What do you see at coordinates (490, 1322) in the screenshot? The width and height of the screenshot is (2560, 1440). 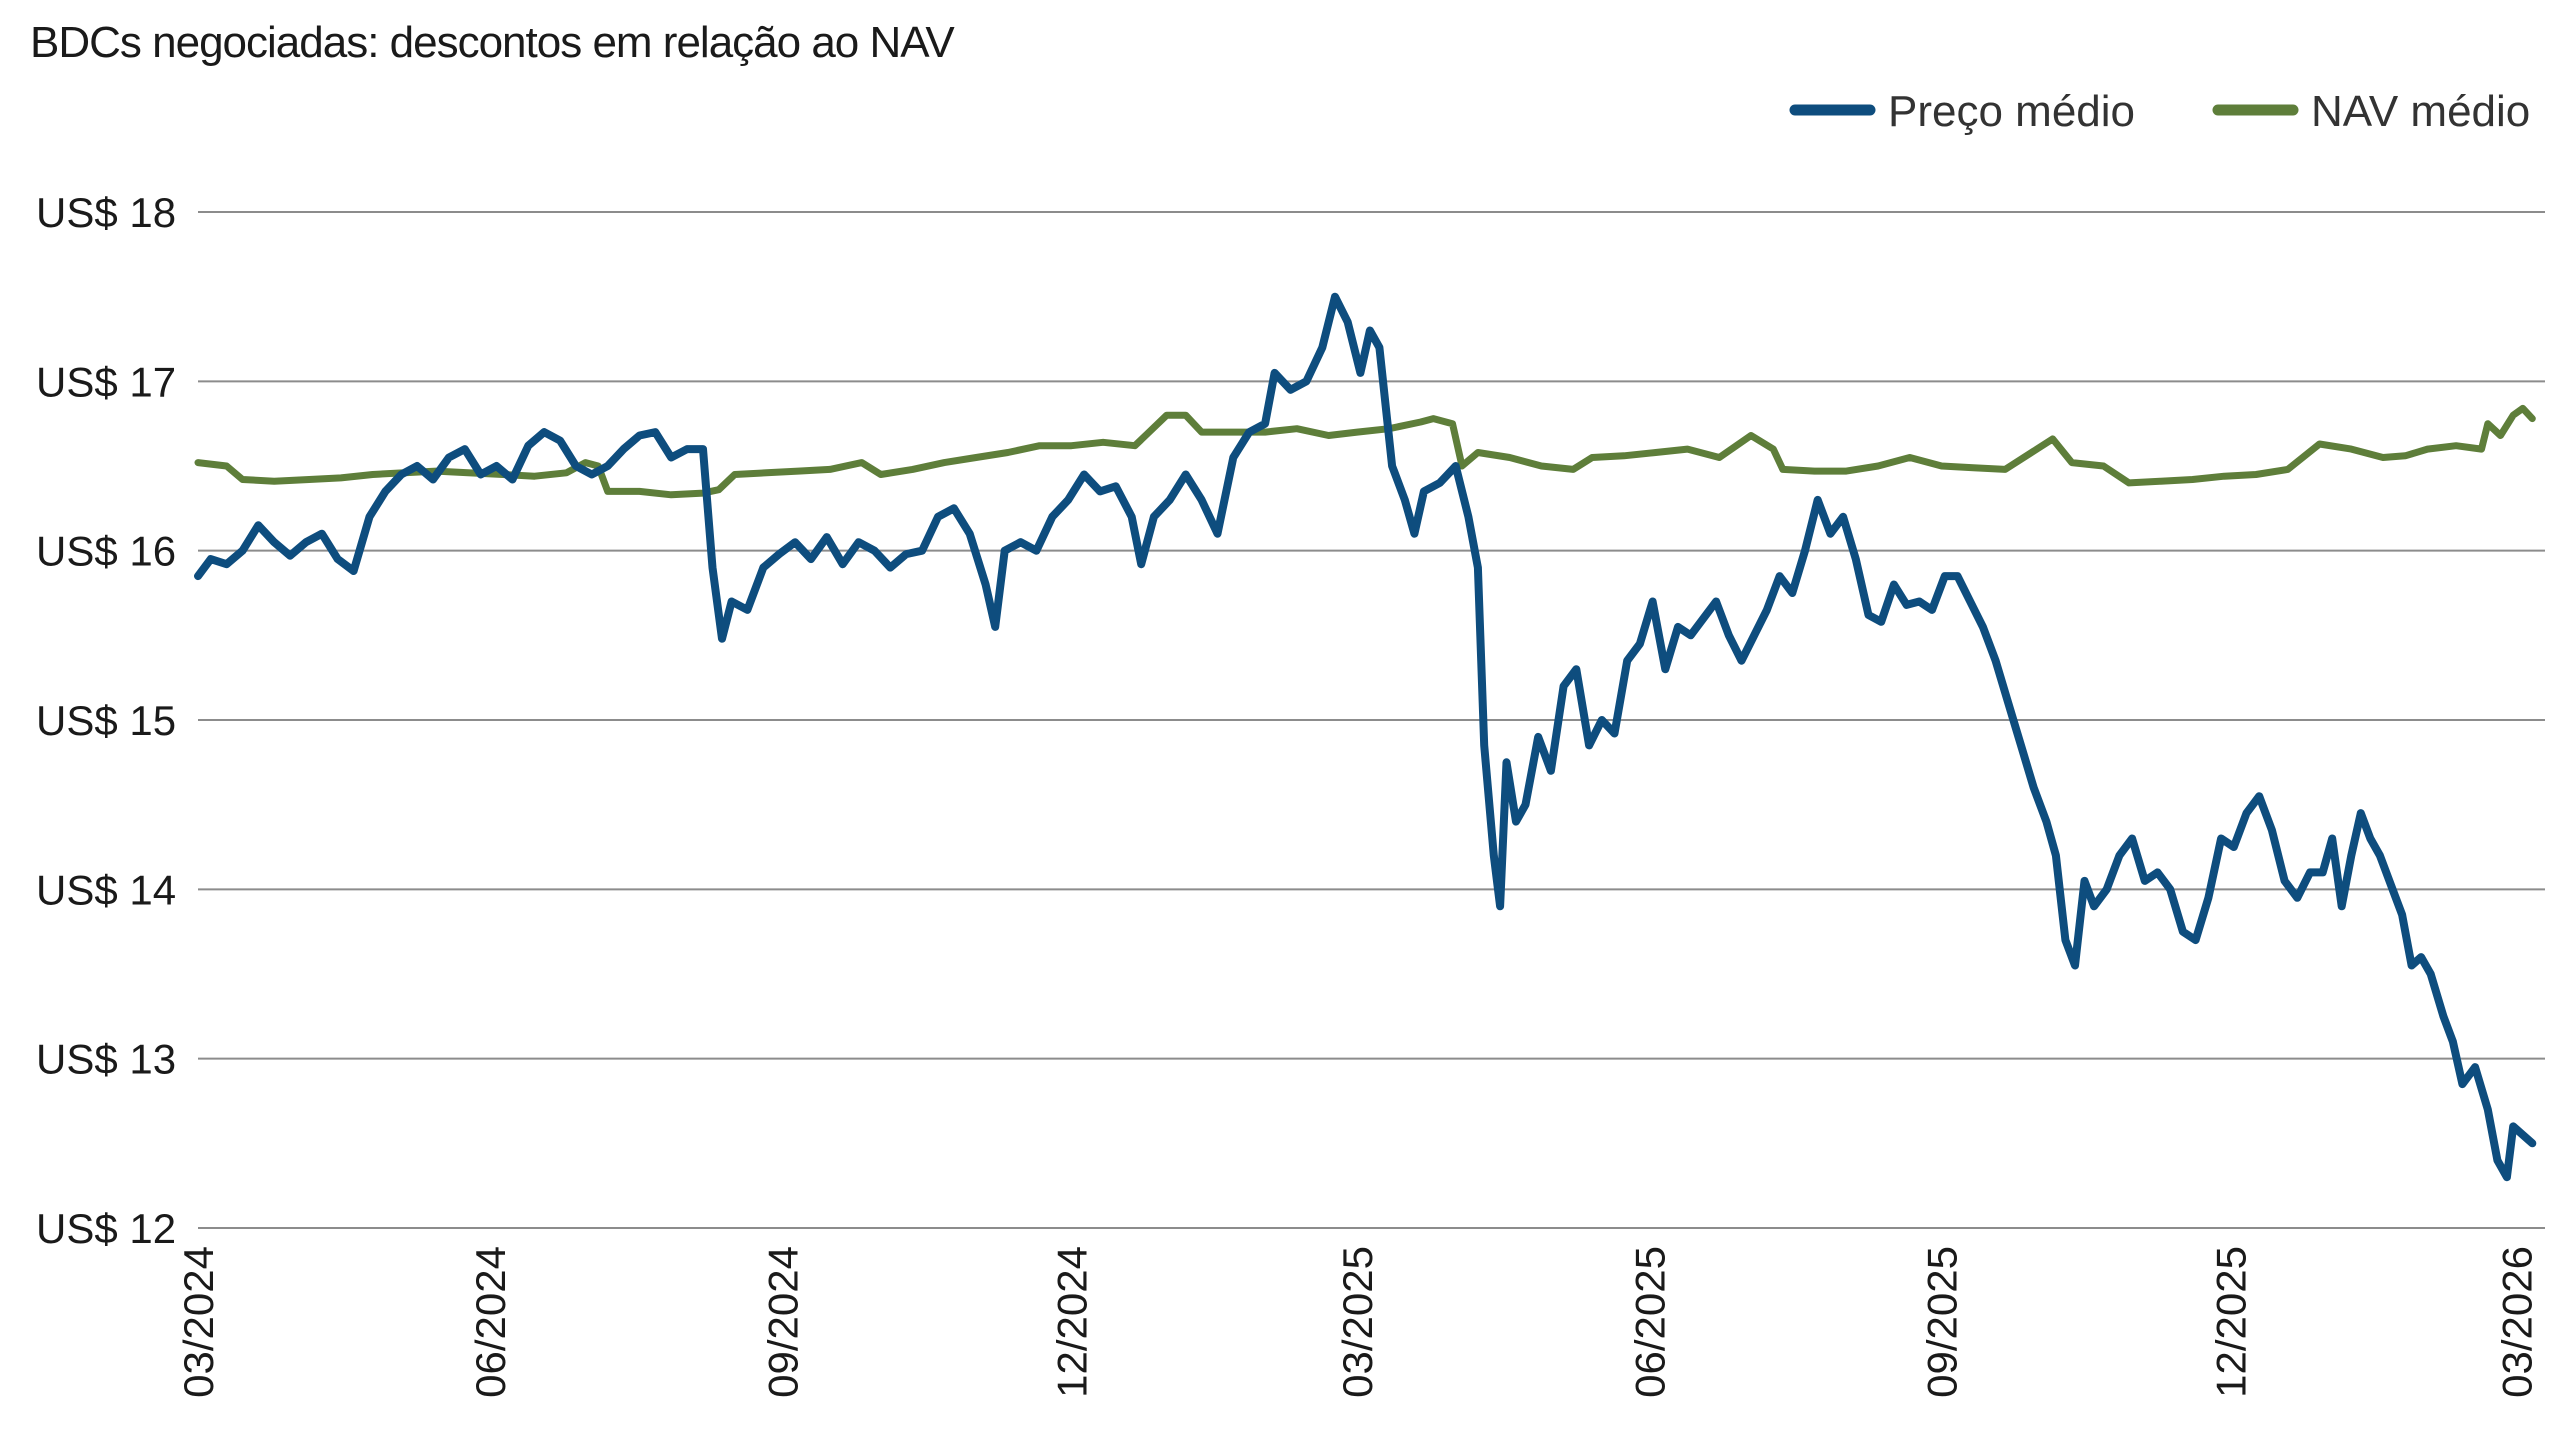 I see `x-tick-label: 06/2024` at bounding box center [490, 1322].